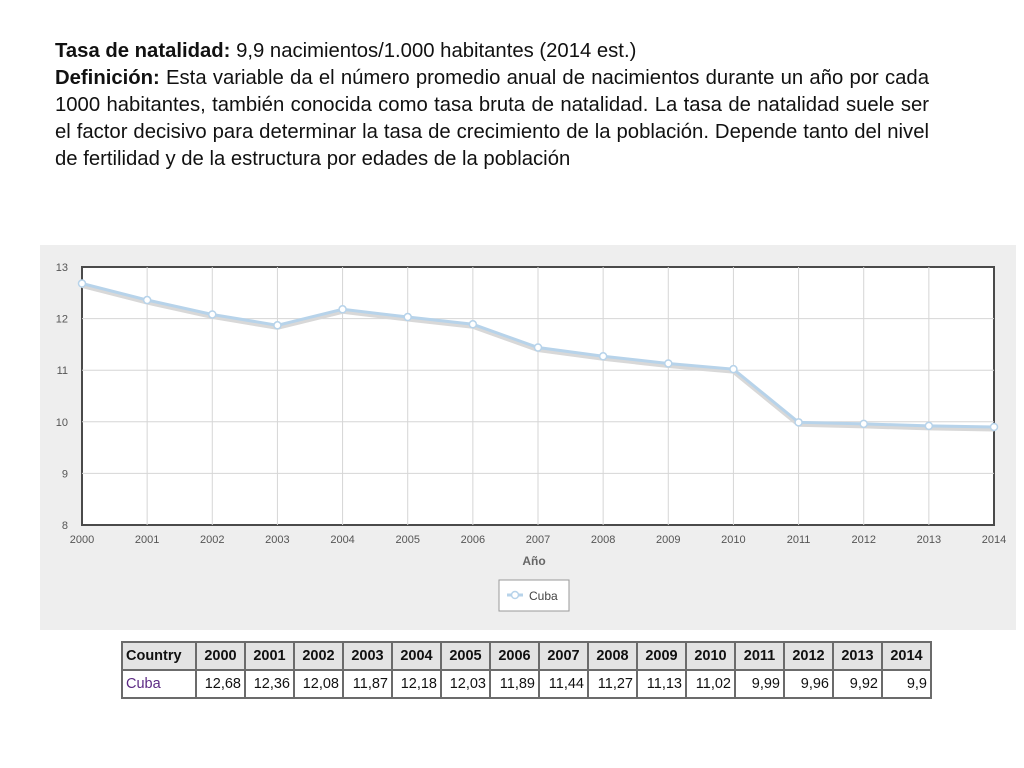  I want to click on legend-label: Cuba, so click(543, 596).